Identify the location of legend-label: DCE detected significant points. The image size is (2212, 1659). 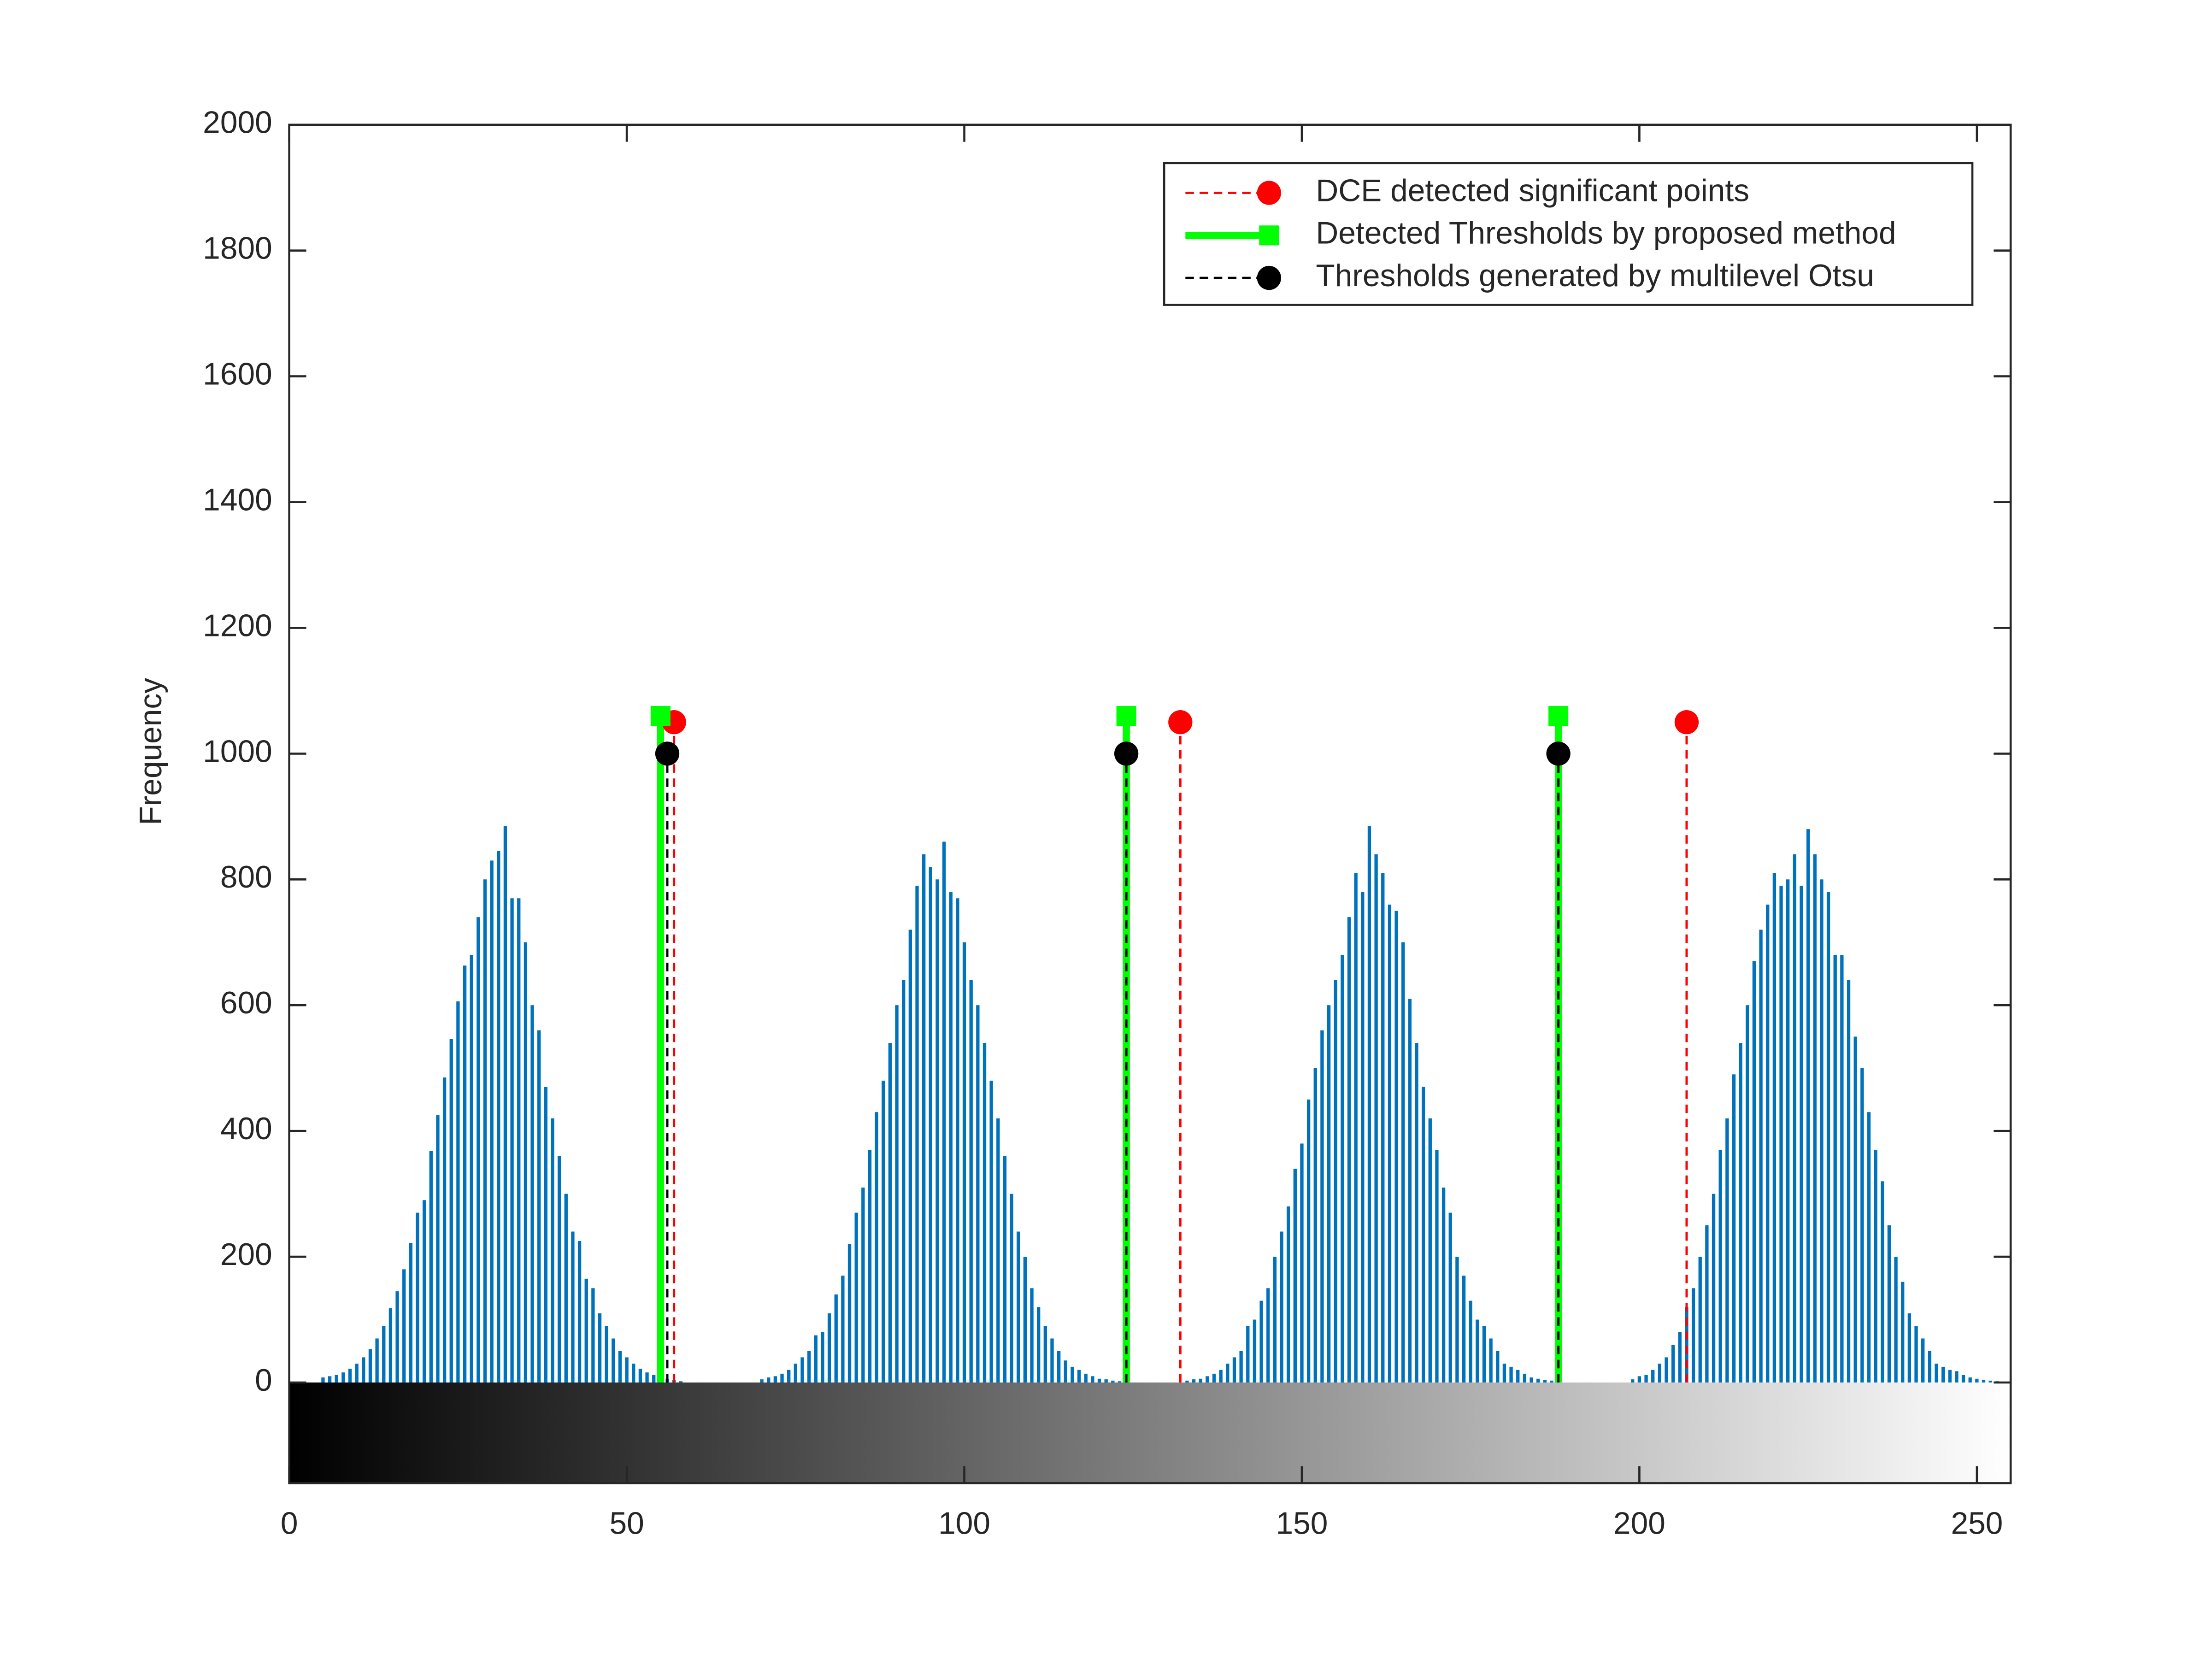
(1532, 190).